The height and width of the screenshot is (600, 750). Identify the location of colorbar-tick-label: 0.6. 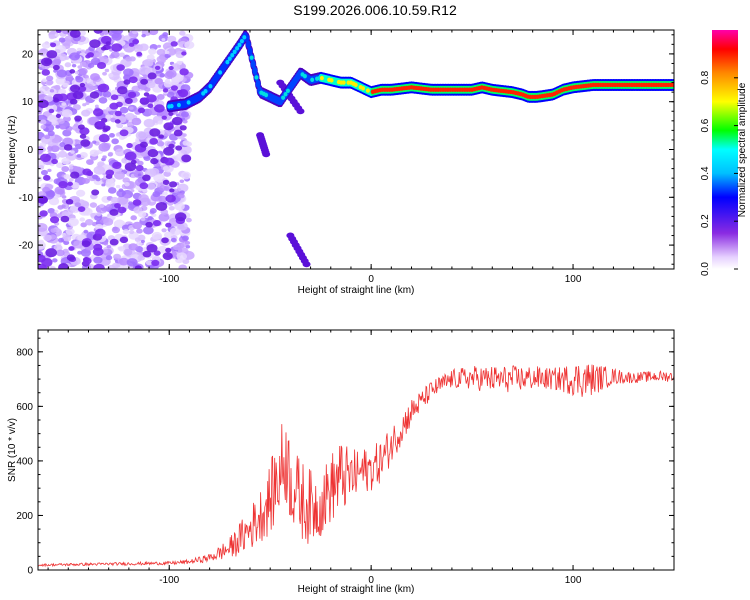
(705, 125).